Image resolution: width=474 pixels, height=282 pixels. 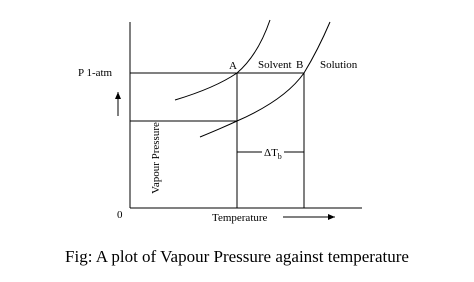 I want to click on point-label: A, so click(x=233, y=66).